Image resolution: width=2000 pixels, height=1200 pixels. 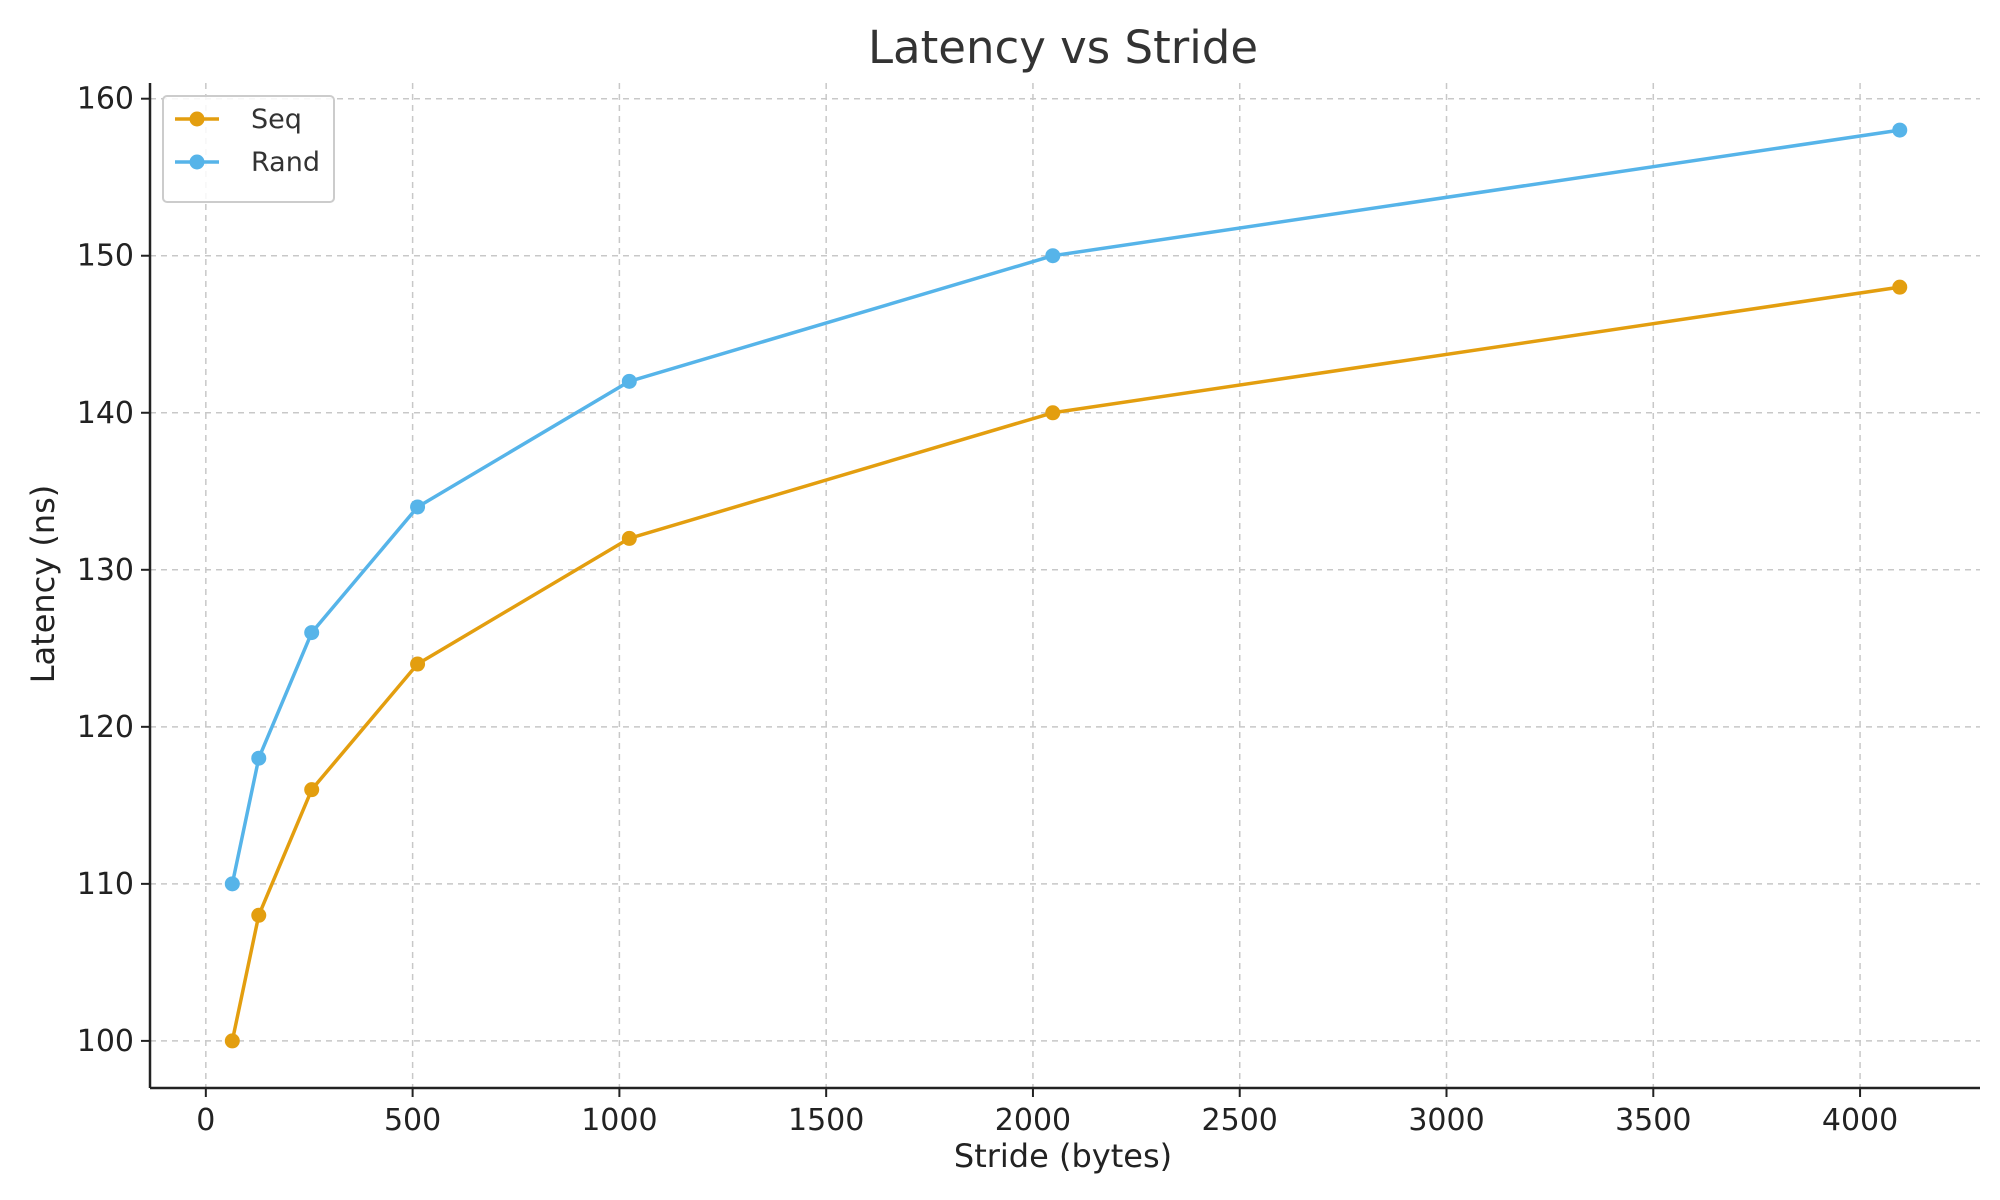 I want to click on x-axis-label: Stride (bytes), so click(x=1063, y=1156).